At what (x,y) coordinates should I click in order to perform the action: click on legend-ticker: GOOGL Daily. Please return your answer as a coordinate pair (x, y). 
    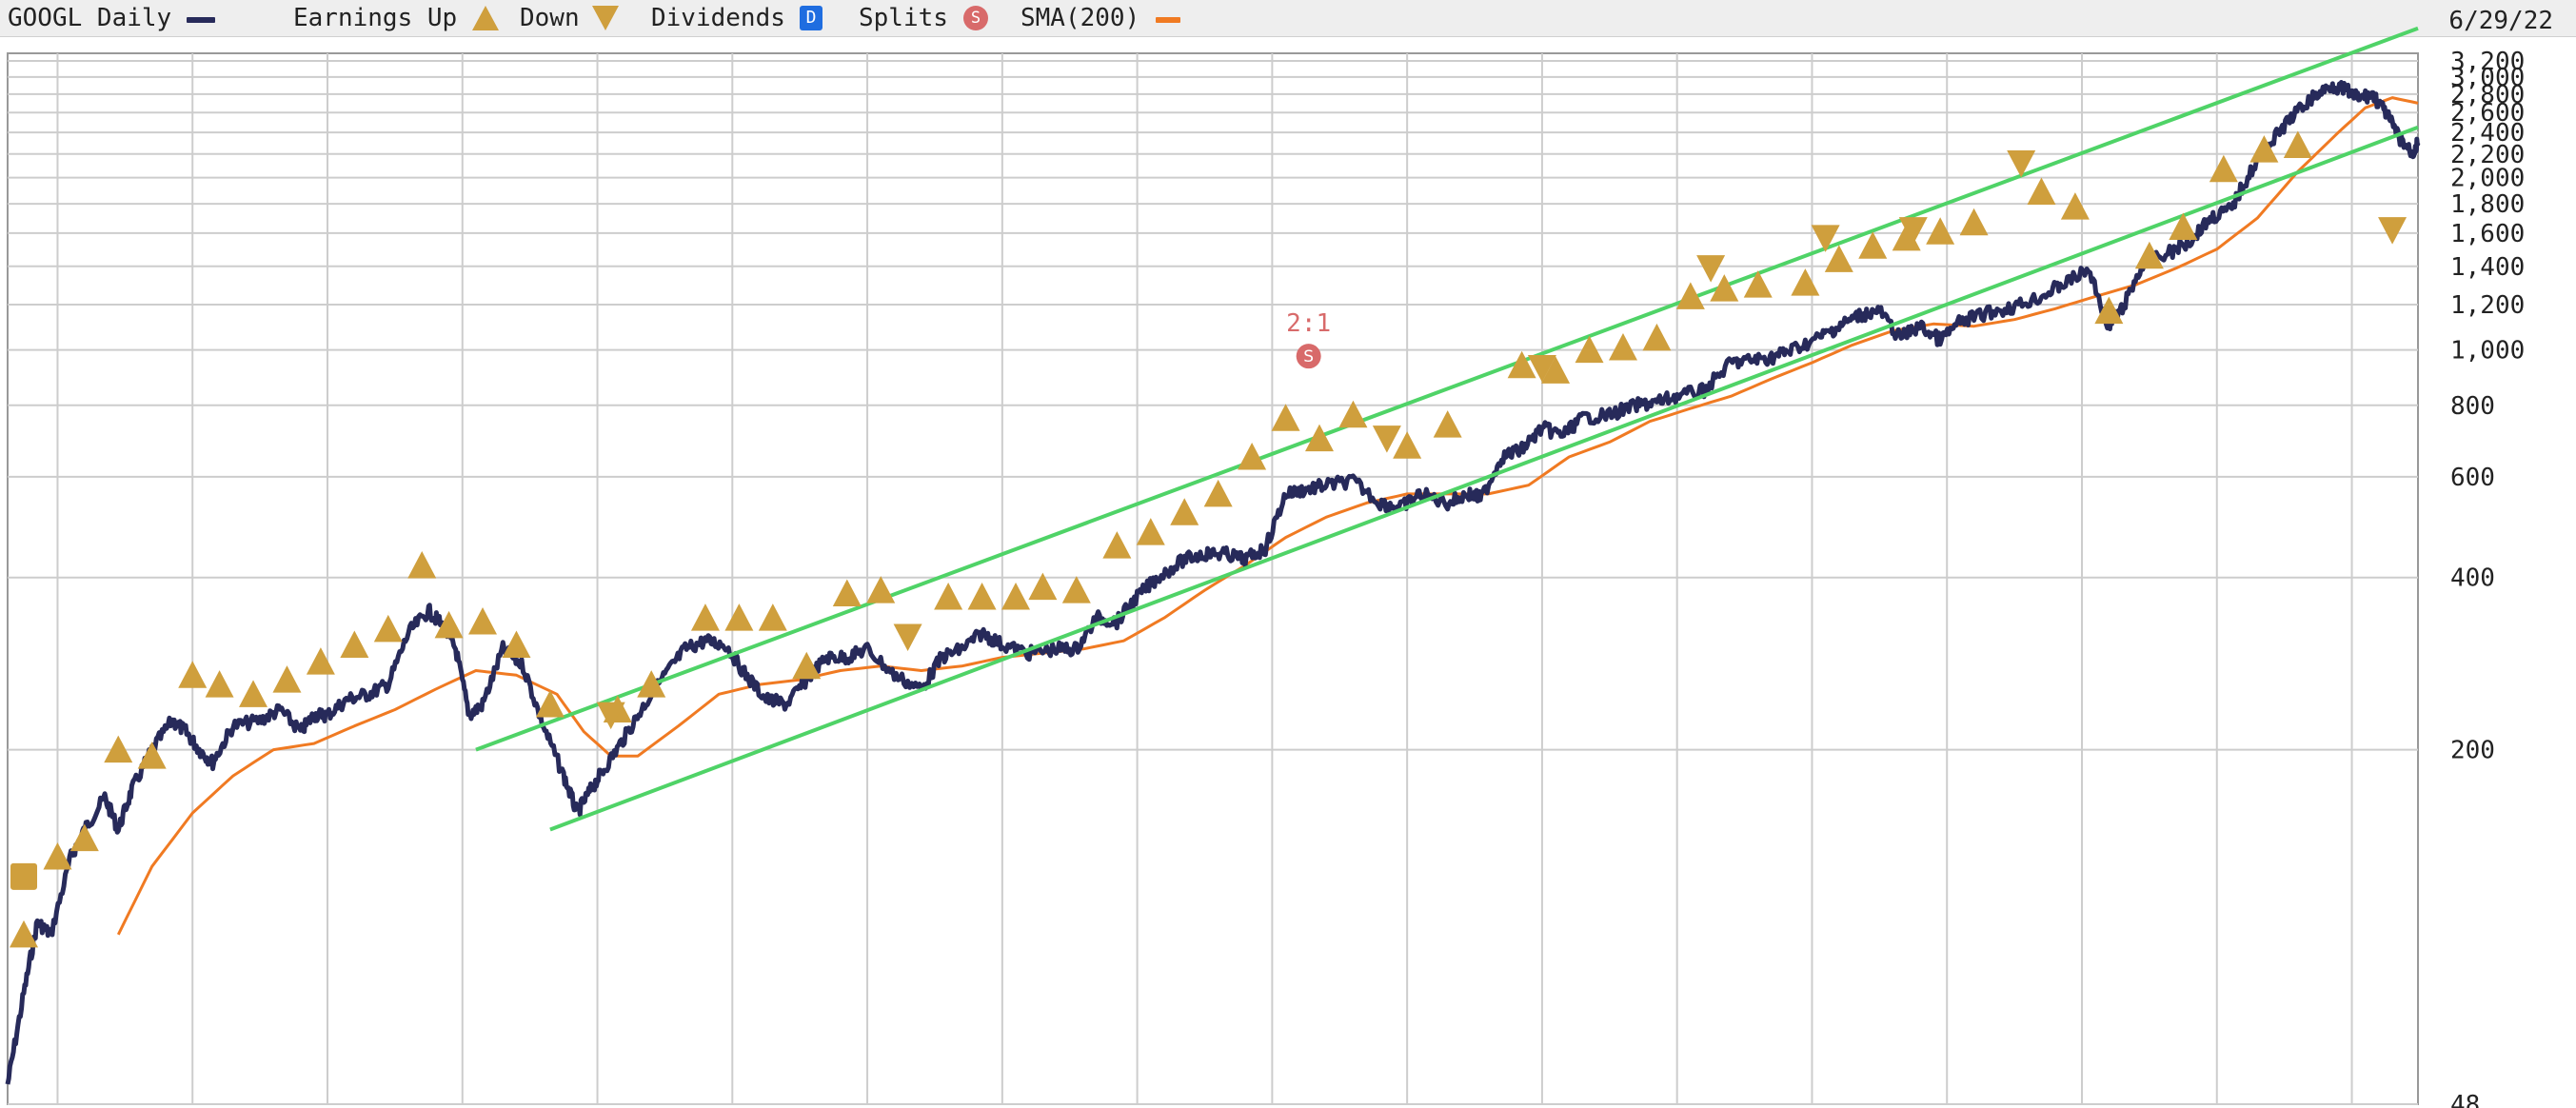
    Looking at the image, I should click on (90, 18).